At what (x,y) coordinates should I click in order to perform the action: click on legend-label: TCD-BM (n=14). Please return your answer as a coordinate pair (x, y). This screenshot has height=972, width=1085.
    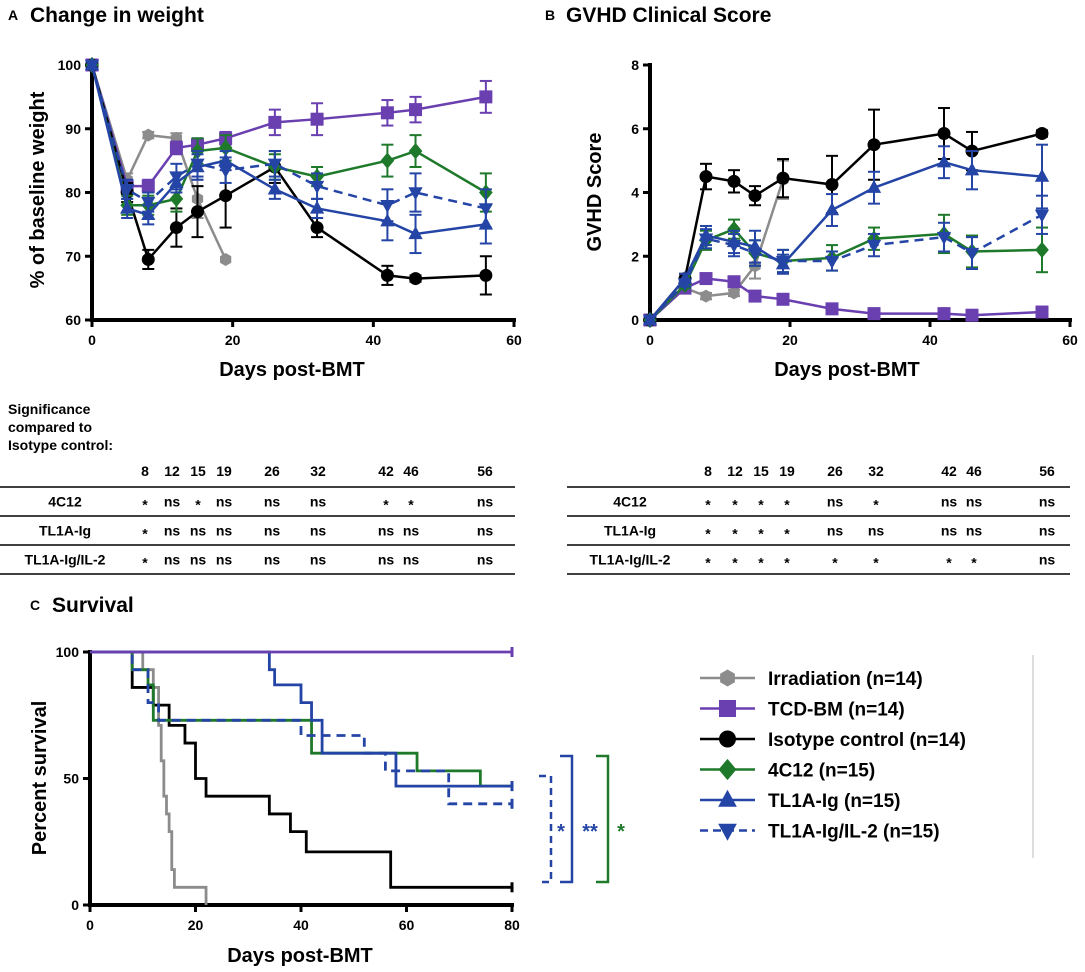
    Looking at the image, I should click on (836, 710).